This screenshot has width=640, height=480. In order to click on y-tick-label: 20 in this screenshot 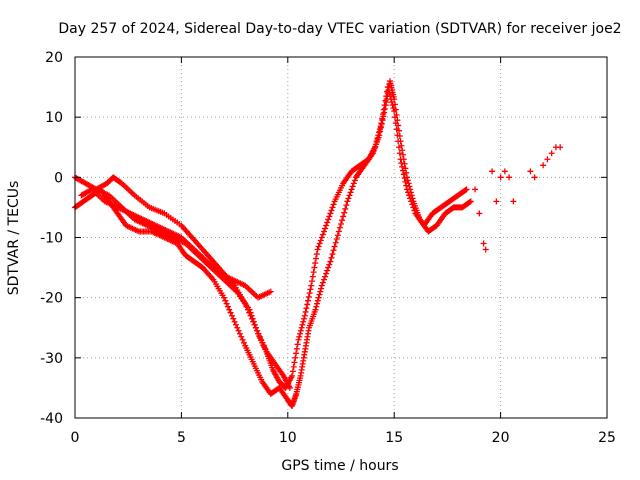, I will do `click(54, 58)`.